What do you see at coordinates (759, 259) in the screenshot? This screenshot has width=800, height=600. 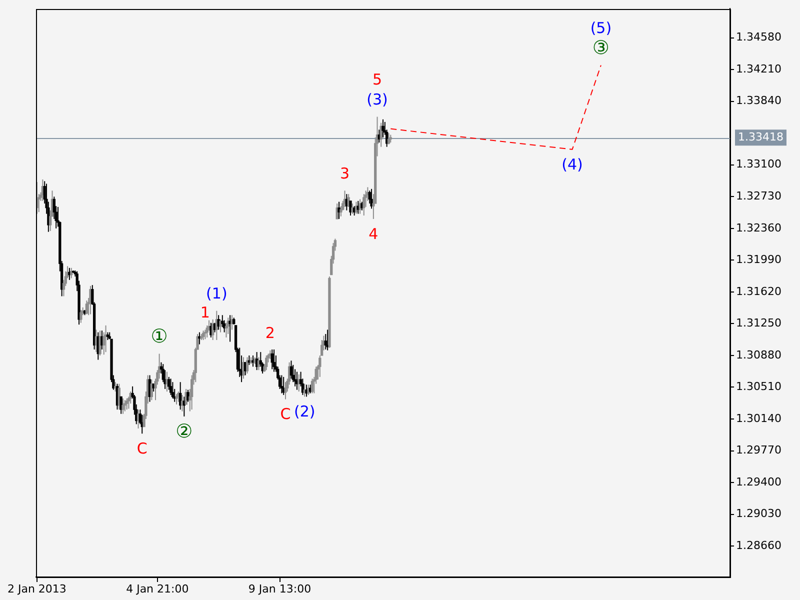 I see `y-tick-label: 1.31990` at bounding box center [759, 259].